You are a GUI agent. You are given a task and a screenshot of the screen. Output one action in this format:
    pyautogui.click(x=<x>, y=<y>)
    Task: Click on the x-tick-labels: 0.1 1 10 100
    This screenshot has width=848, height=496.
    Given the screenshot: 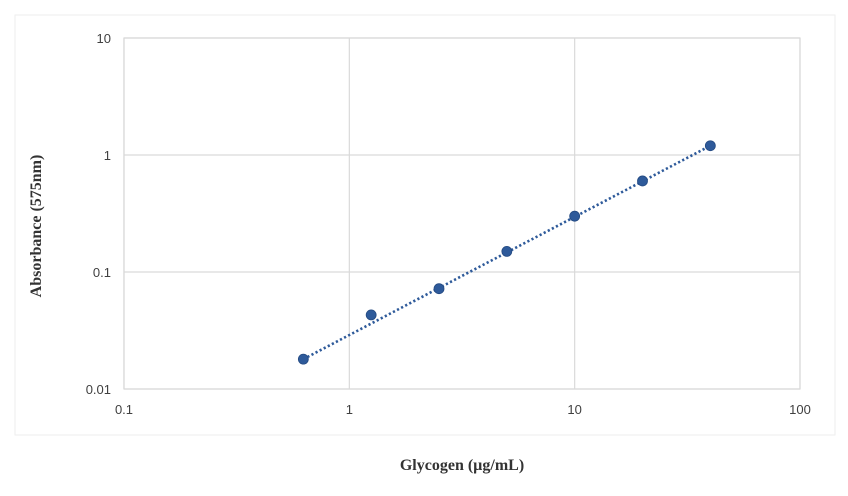 What is the action you would take?
    pyautogui.click(x=463, y=409)
    